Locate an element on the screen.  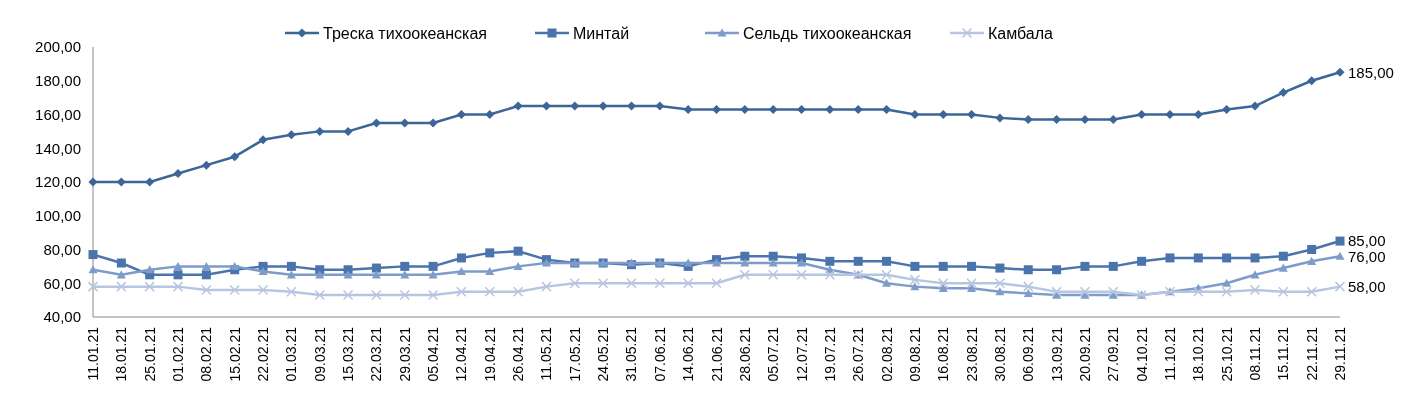
x-tick-label: 25.10.21 is located at coordinates (1226, 354).